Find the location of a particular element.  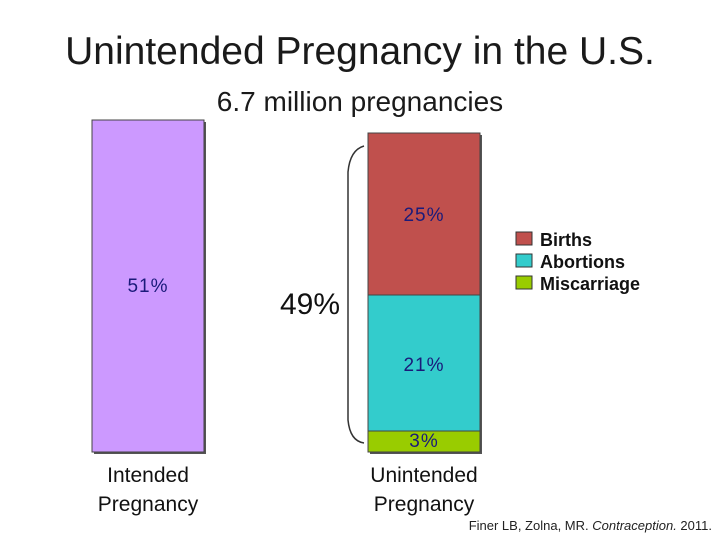

citation-journal: Contraception. is located at coordinates (634, 525).